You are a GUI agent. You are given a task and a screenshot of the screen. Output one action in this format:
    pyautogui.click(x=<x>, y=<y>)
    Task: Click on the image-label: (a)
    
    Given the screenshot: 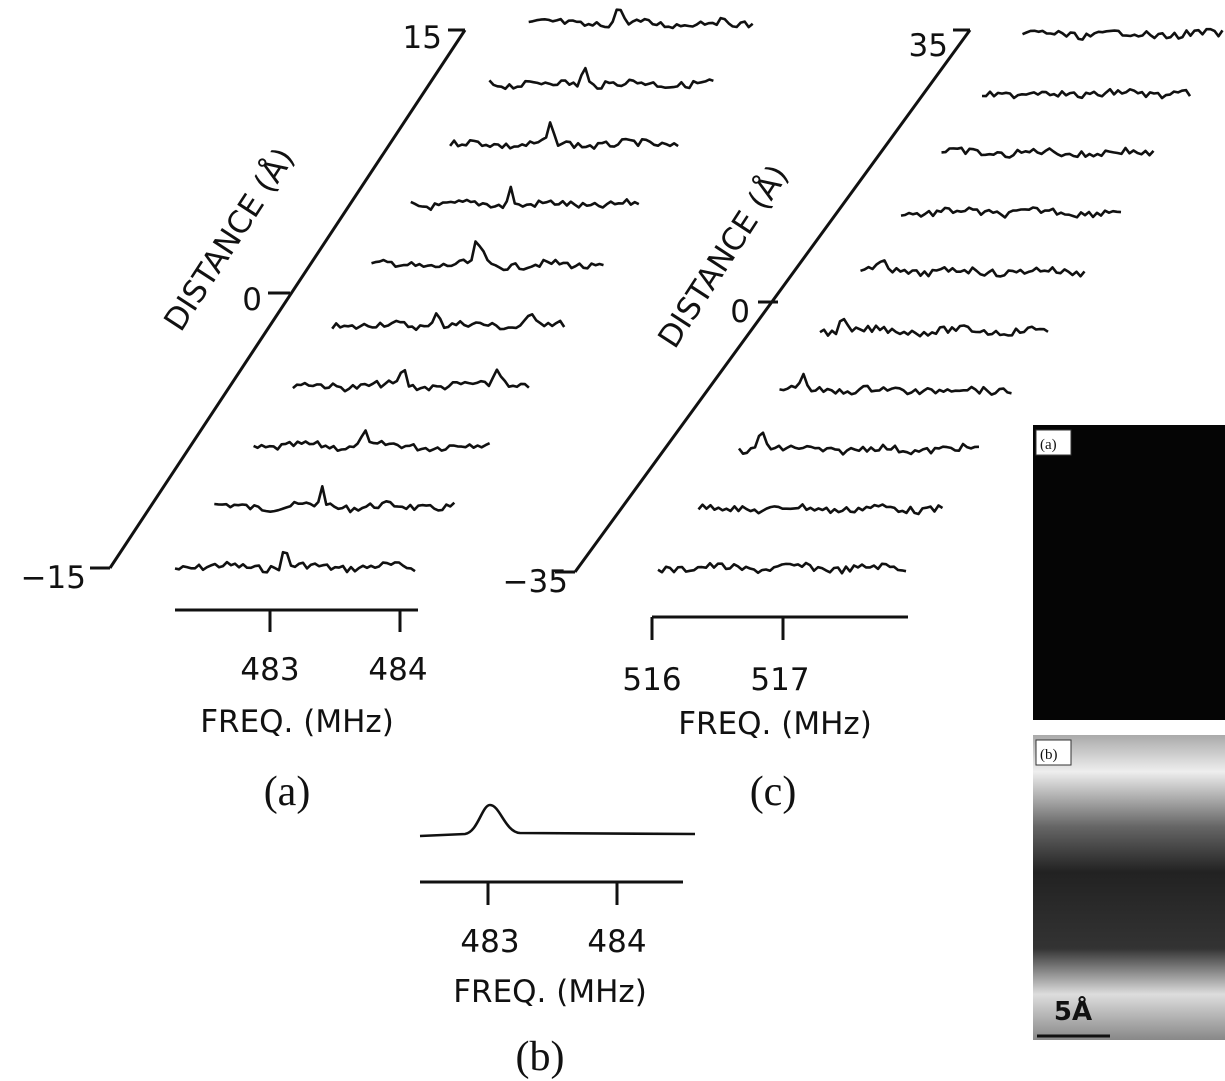 What is the action you would take?
    pyautogui.click(x=1048, y=445)
    